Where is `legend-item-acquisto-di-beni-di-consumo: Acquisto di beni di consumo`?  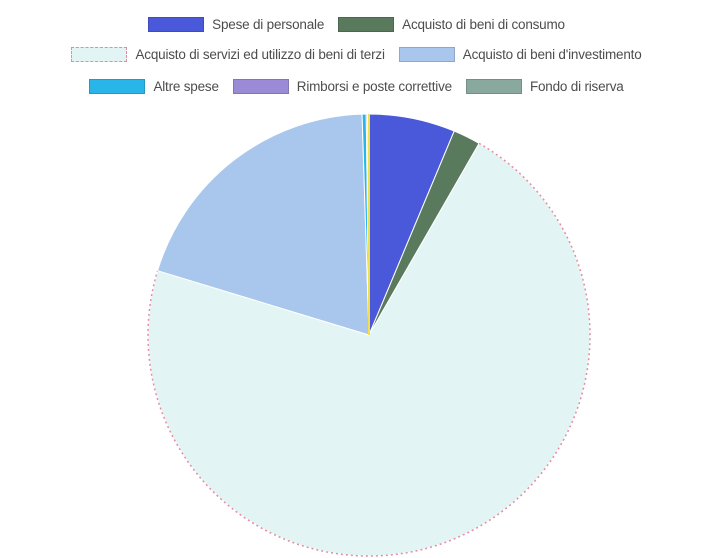
legend-item-acquisto-di-beni-di-consumo: Acquisto di beni di consumo is located at coordinates (451, 24).